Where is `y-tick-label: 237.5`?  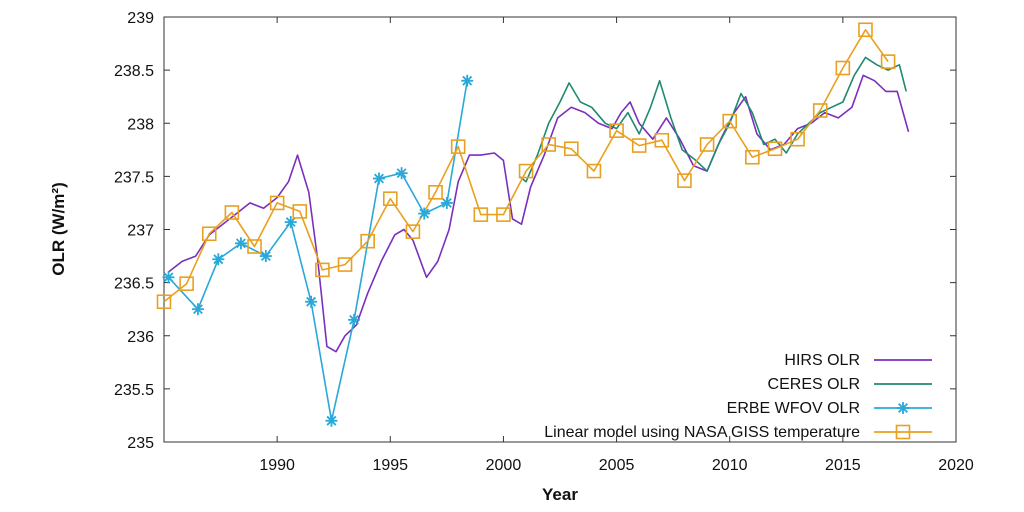
y-tick-label: 237.5 is located at coordinates (134, 177).